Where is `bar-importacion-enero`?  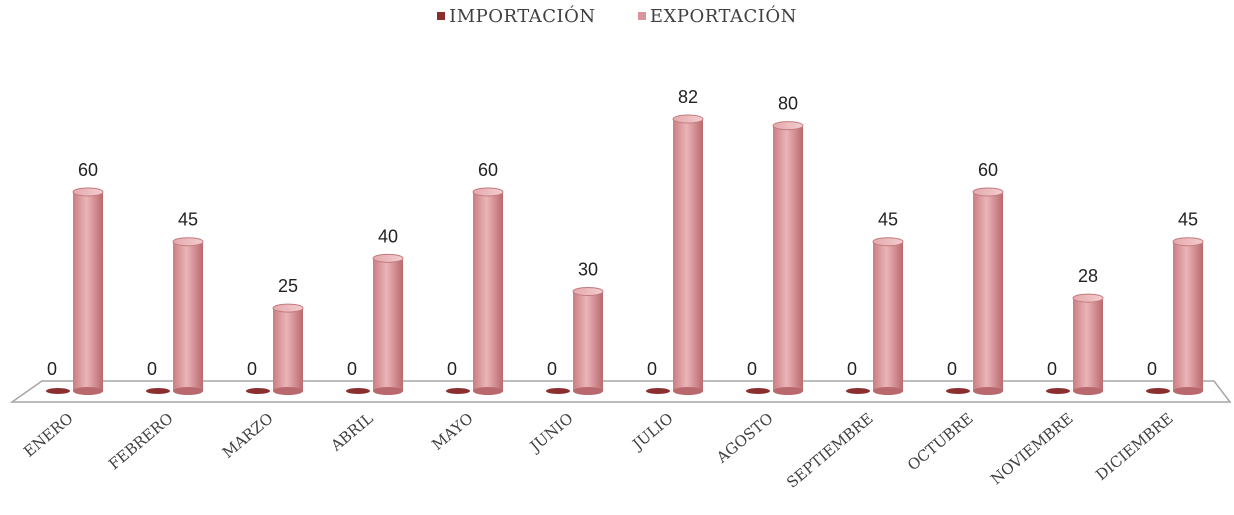 bar-importacion-enero is located at coordinates (58, 391).